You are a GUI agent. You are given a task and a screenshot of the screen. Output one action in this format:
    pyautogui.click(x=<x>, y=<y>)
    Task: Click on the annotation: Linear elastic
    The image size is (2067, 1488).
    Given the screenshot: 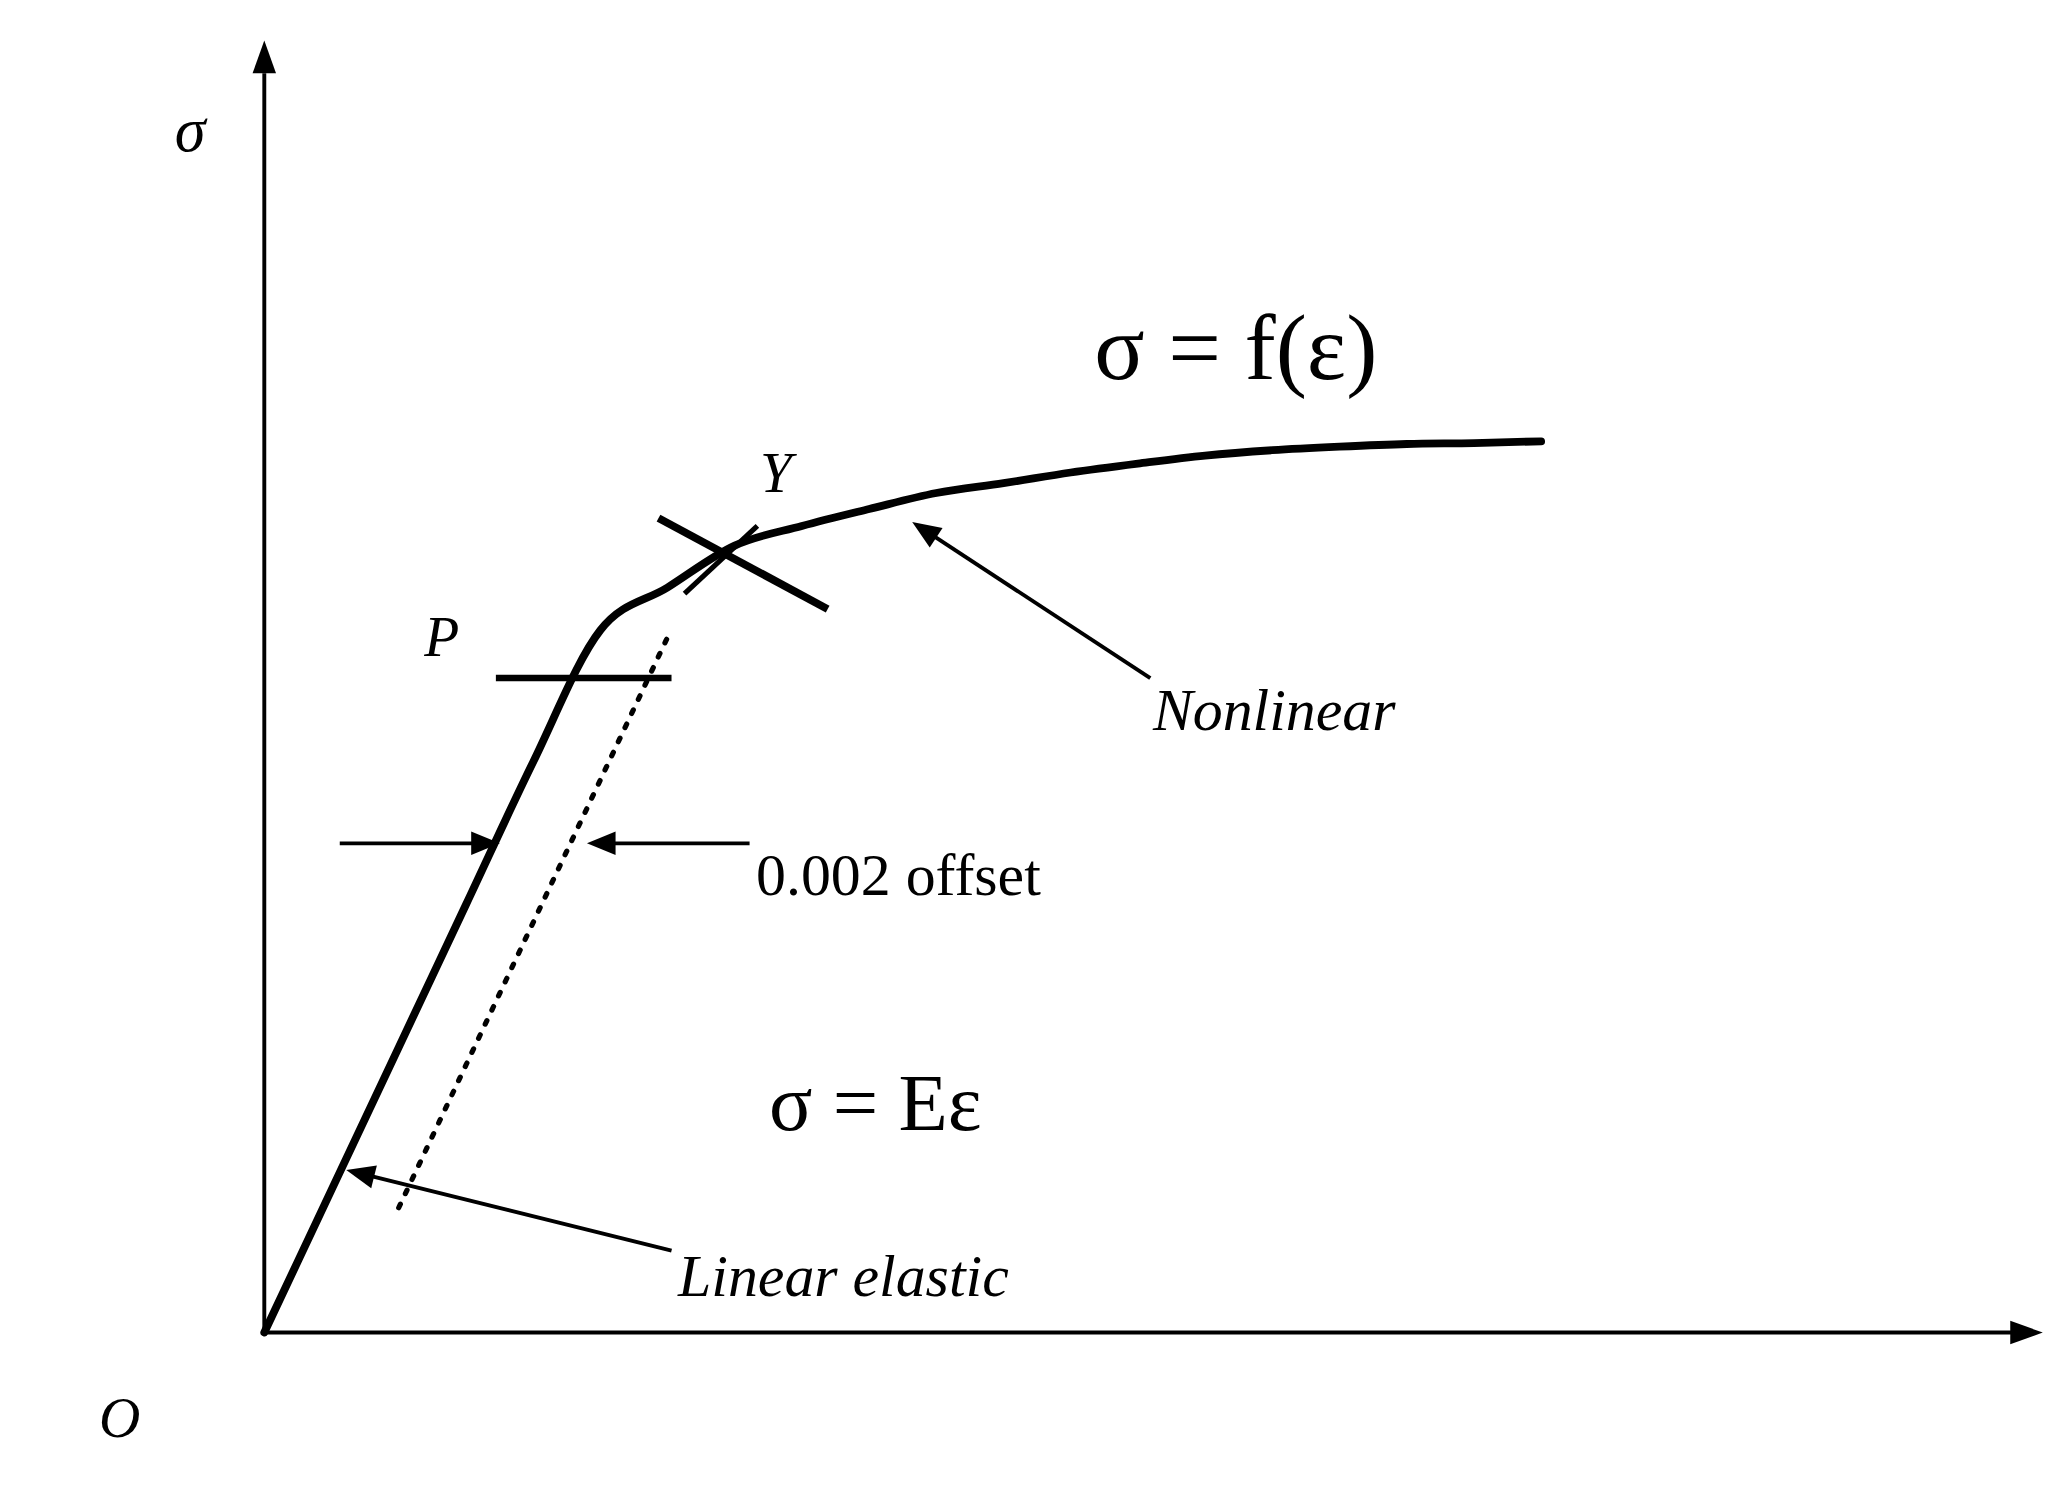 What is the action you would take?
    pyautogui.click(x=843, y=1276)
    